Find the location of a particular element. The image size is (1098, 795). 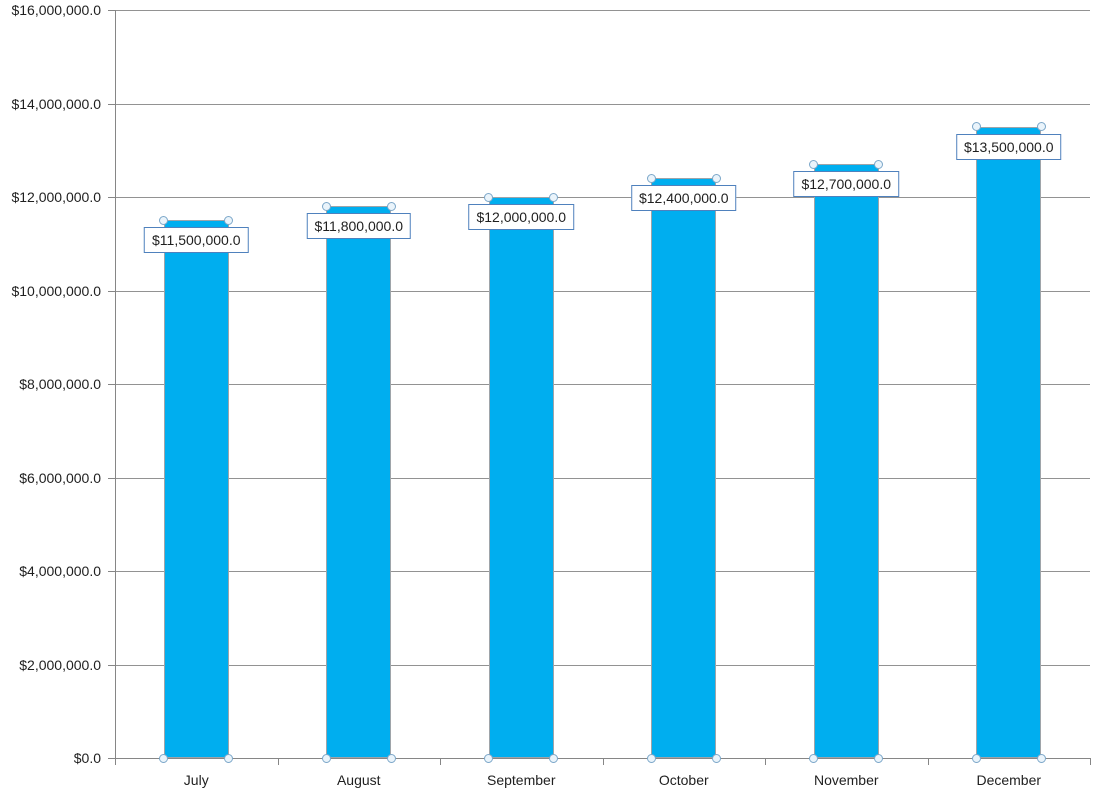

data-label: $11,800,000.0 is located at coordinates (358, 226).